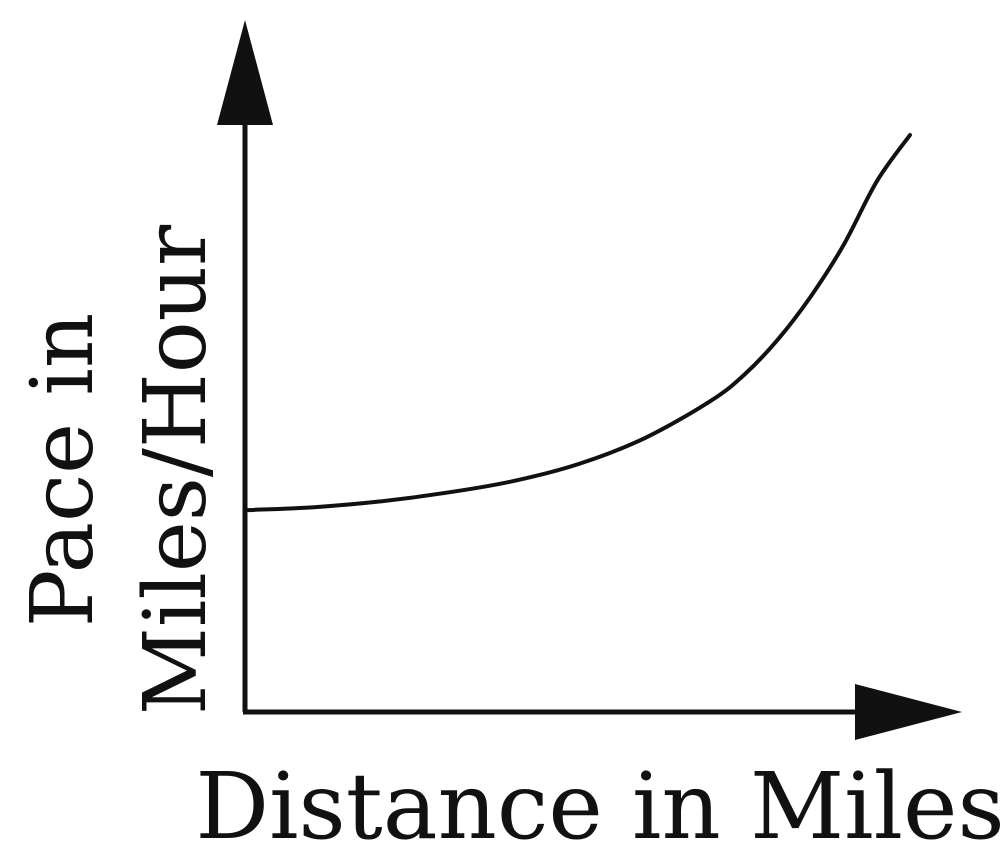 This screenshot has width=1008, height=858. What do you see at coordinates (908, 712) in the screenshot?
I see `x-axis-arrow-icon` at bounding box center [908, 712].